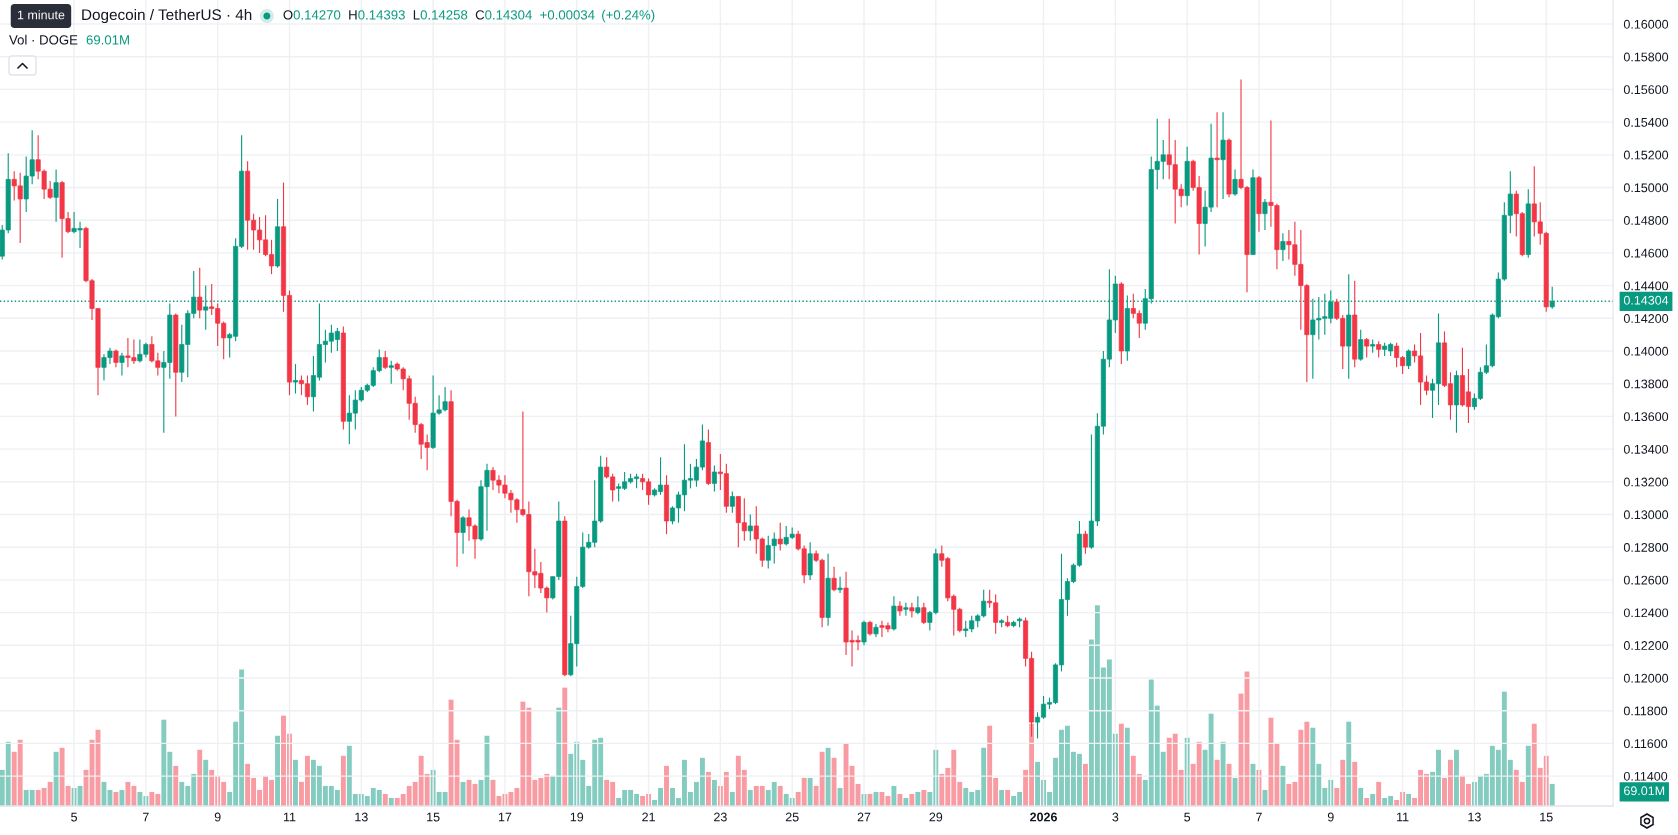 The image size is (1678, 835). Describe the element at coordinates (1646, 155) in the screenshot. I see `y-tick-label: 0.15200` at that location.